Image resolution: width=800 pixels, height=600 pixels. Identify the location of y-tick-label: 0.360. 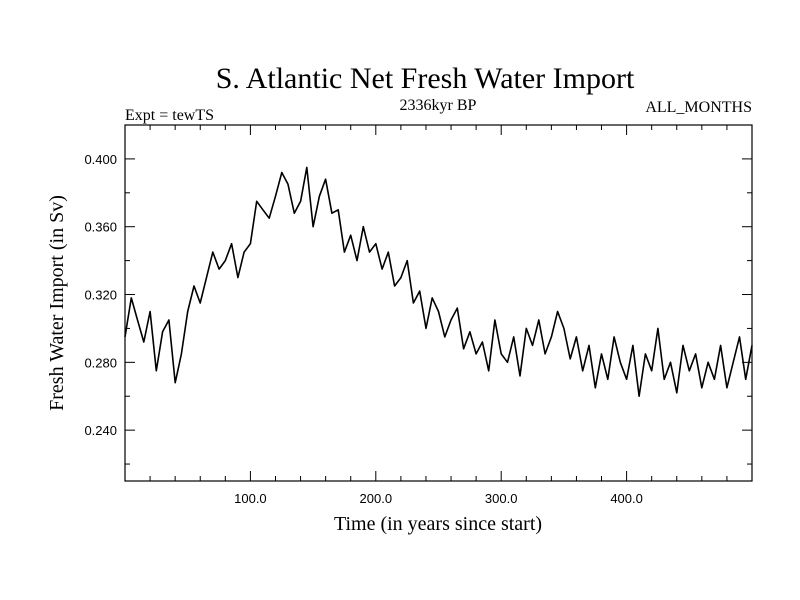
(100, 227).